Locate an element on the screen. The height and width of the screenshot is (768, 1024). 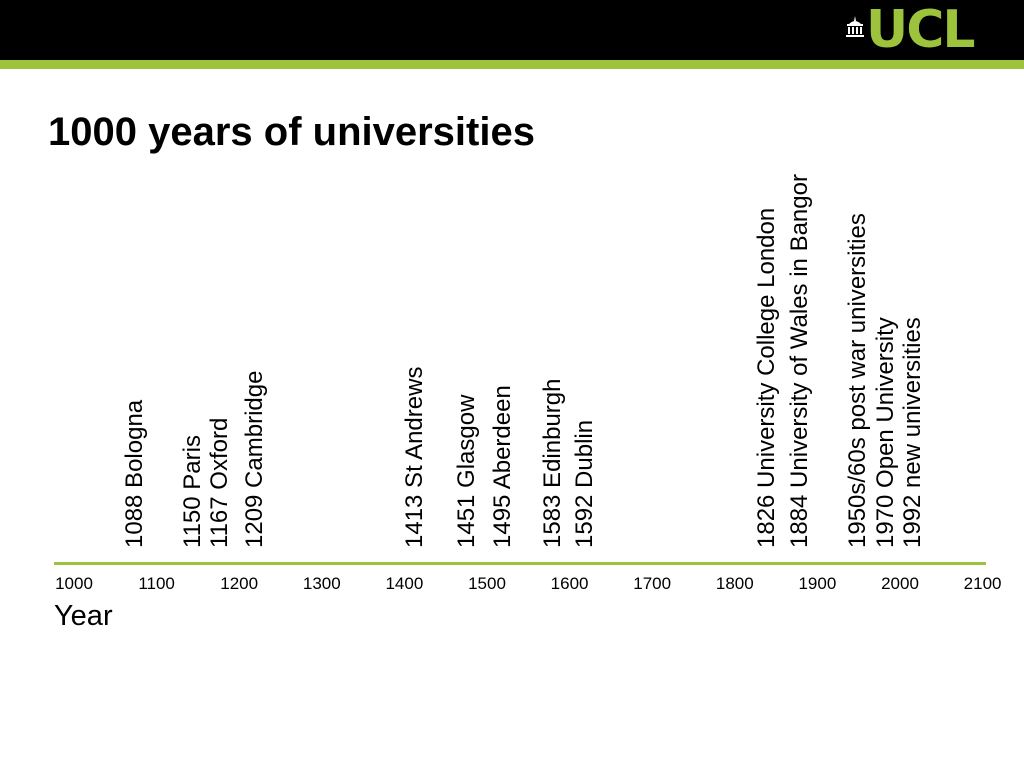
event-label: 1150 Paris is located at coordinates (192, 491).